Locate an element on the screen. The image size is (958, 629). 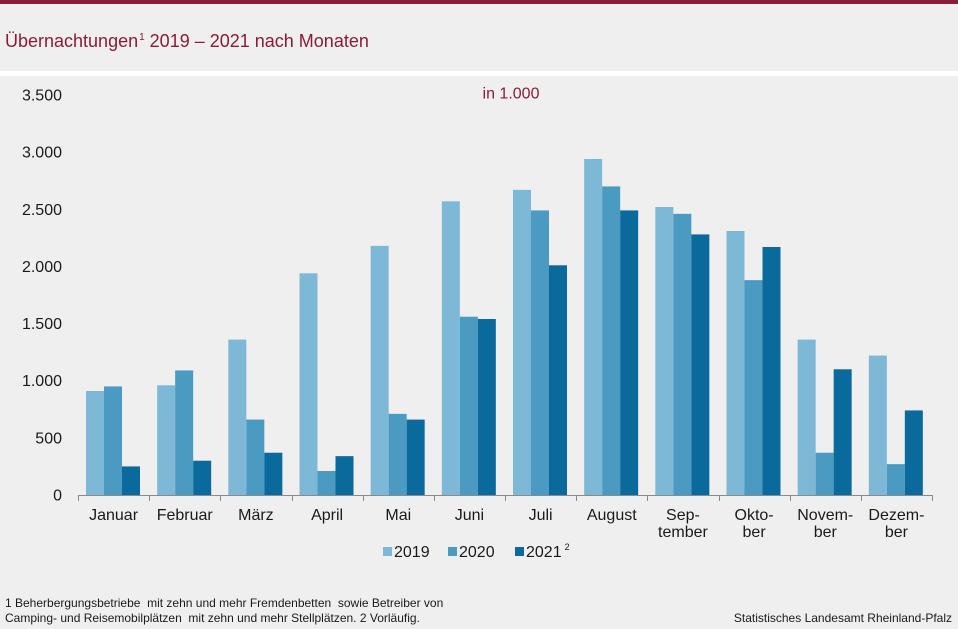
x-tick-label-juni: Juni is located at coordinates (469, 515).